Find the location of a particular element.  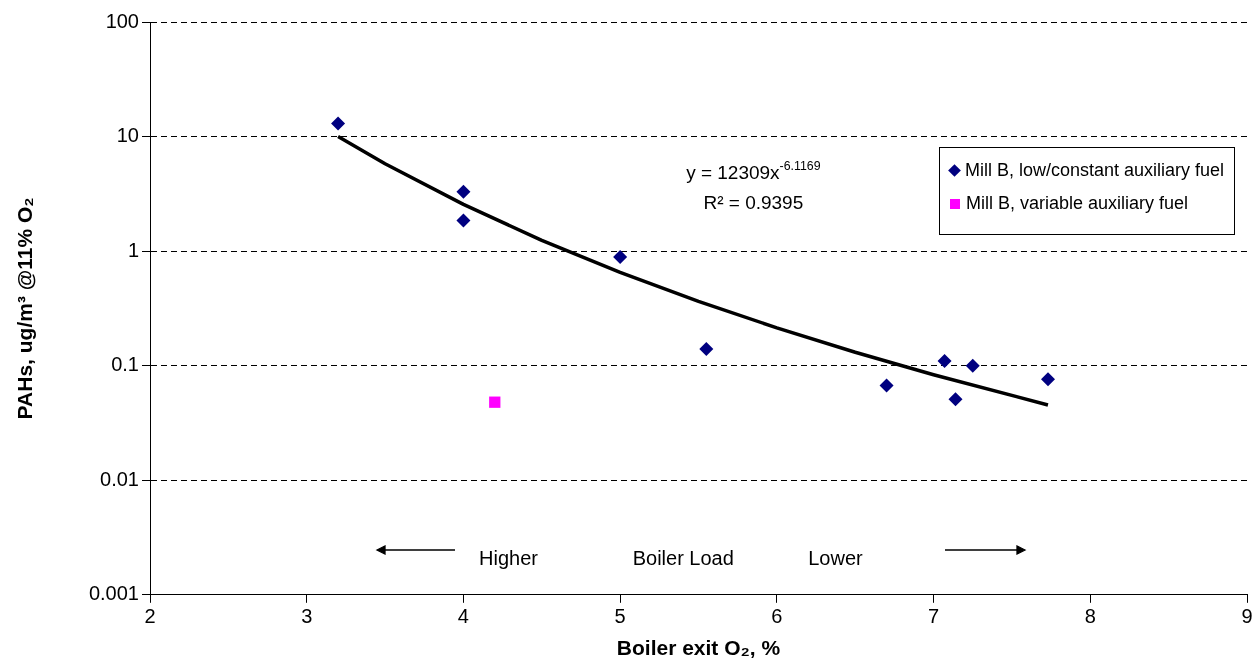

legend-label: Mill B, low/constant auxiliary fuel is located at coordinates (1094, 170).